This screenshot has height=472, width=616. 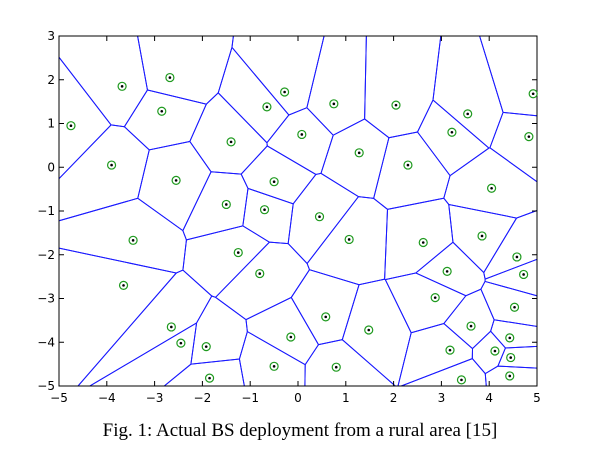 I want to click on x-tick-label: −5, so click(x=59, y=398).